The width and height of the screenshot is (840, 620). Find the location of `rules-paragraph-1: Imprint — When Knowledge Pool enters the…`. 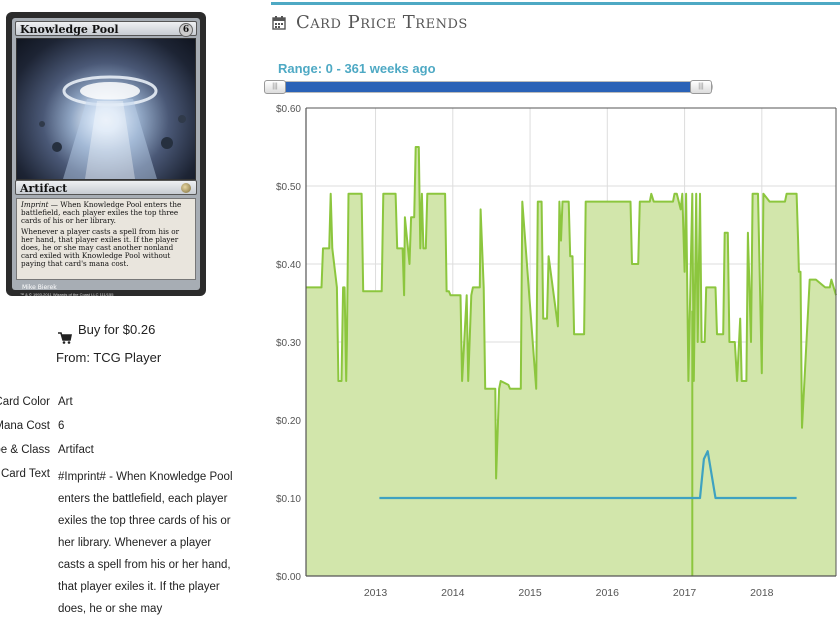

rules-paragraph-1: Imprint — When Knowledge Pool enters the… is located at coordinates (106, 213).